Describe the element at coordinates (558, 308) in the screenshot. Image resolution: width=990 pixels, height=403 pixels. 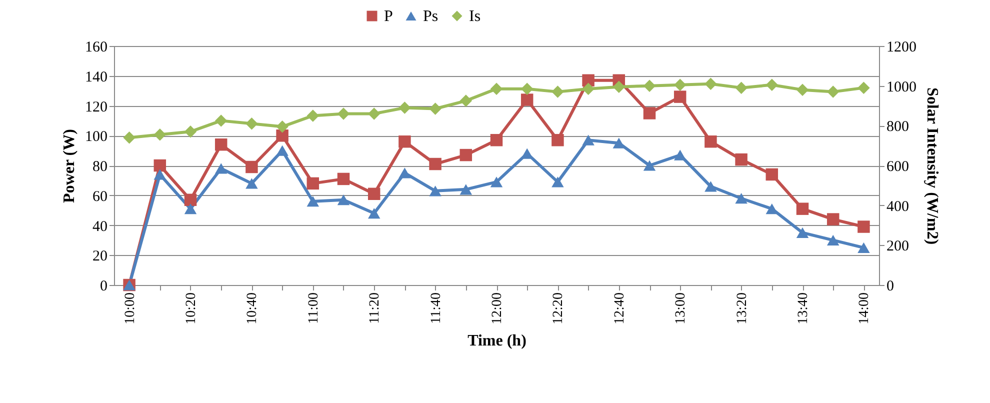
I see `x-tick-label: 12:20` at that location.